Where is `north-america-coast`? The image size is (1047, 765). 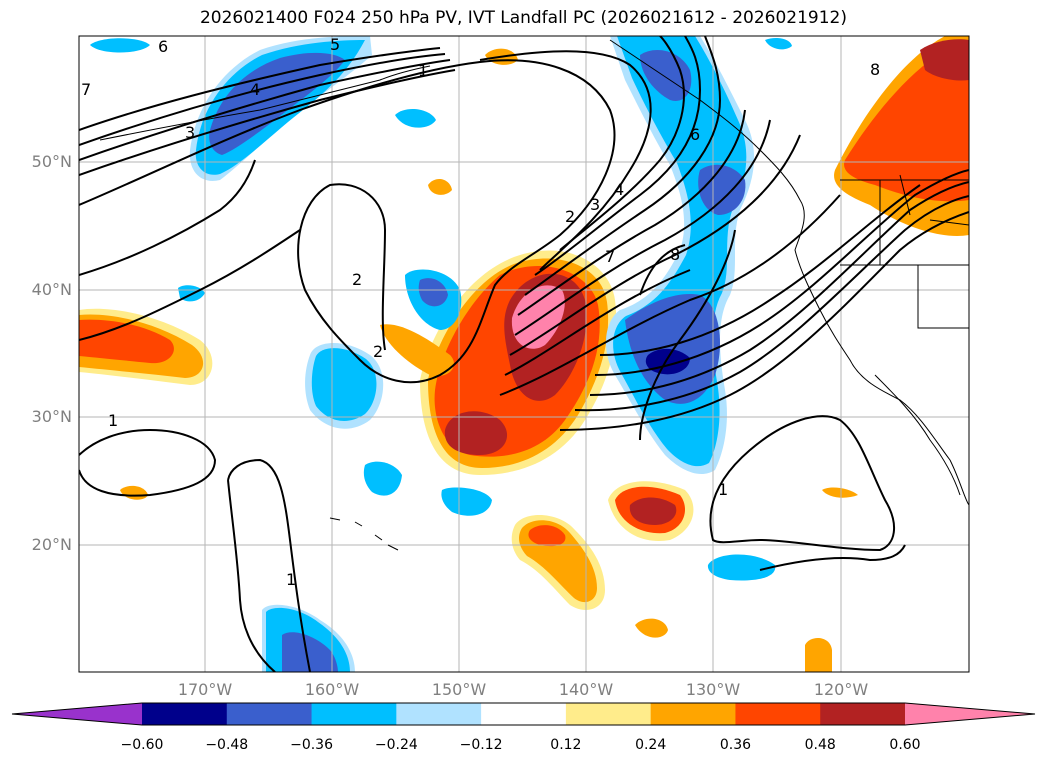 north-america-coast is located at coordinates (864, 327).